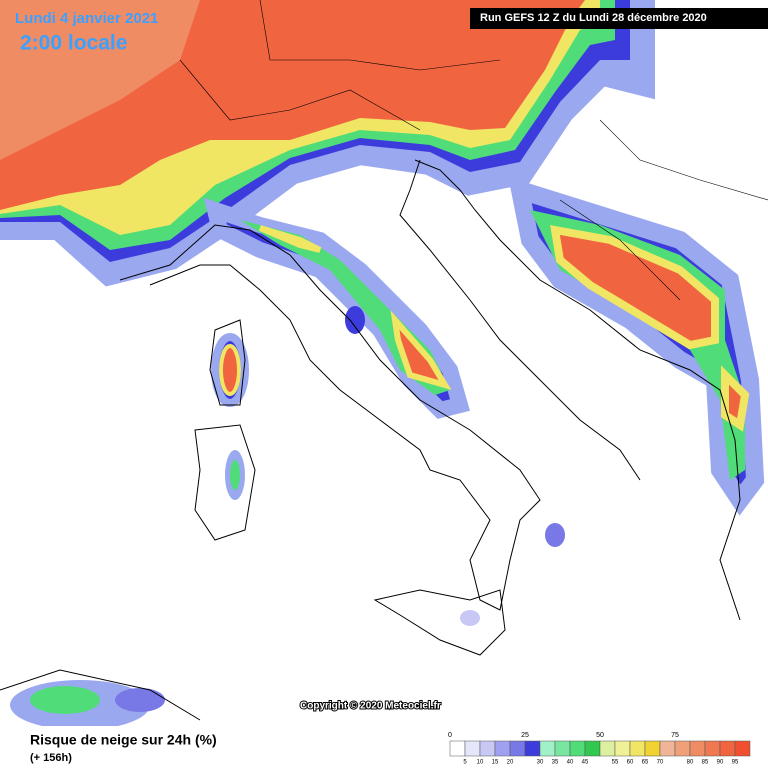  I want to click on legend-minor-label: 95, so click(735, 763).